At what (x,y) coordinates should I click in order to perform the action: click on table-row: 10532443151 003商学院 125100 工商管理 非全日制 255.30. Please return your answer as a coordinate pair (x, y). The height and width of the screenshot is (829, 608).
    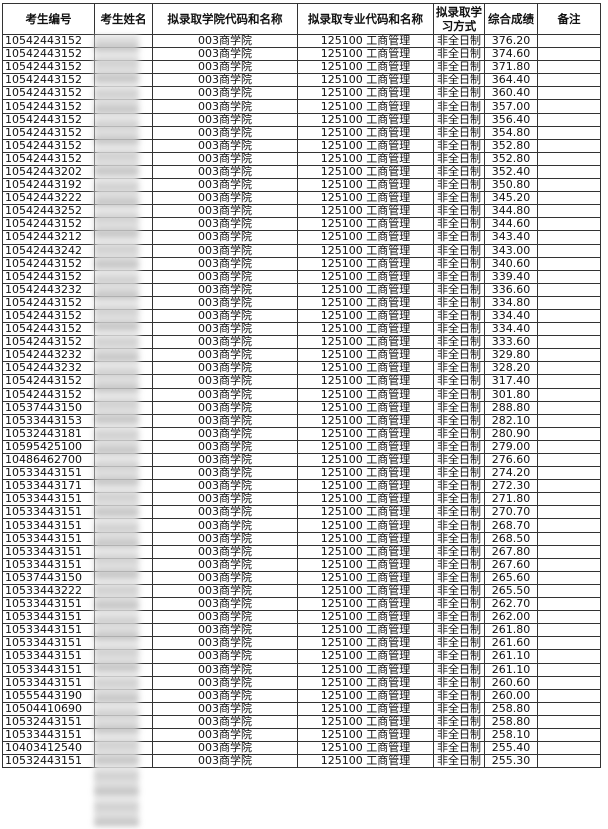
    Looking at the image, I should click on (301, 761).